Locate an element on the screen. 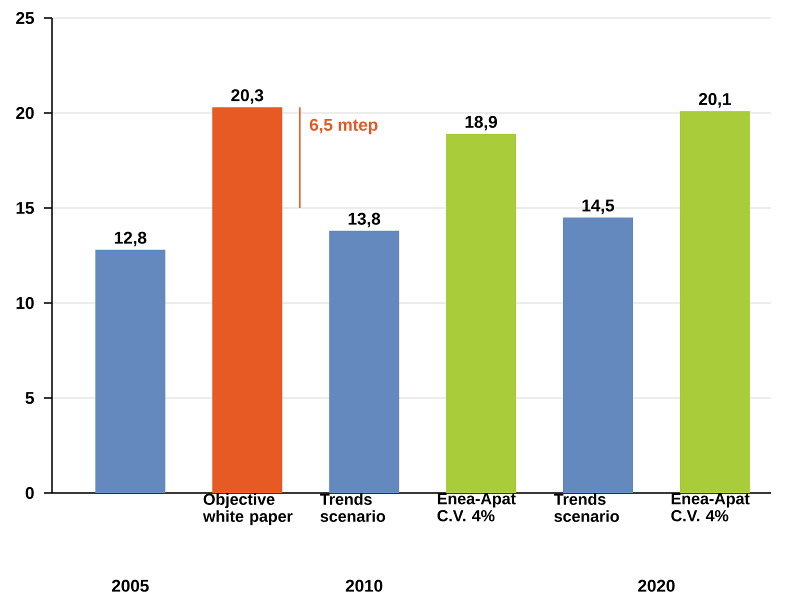  data-label: 20,3 is located at coordinates (247, 96).